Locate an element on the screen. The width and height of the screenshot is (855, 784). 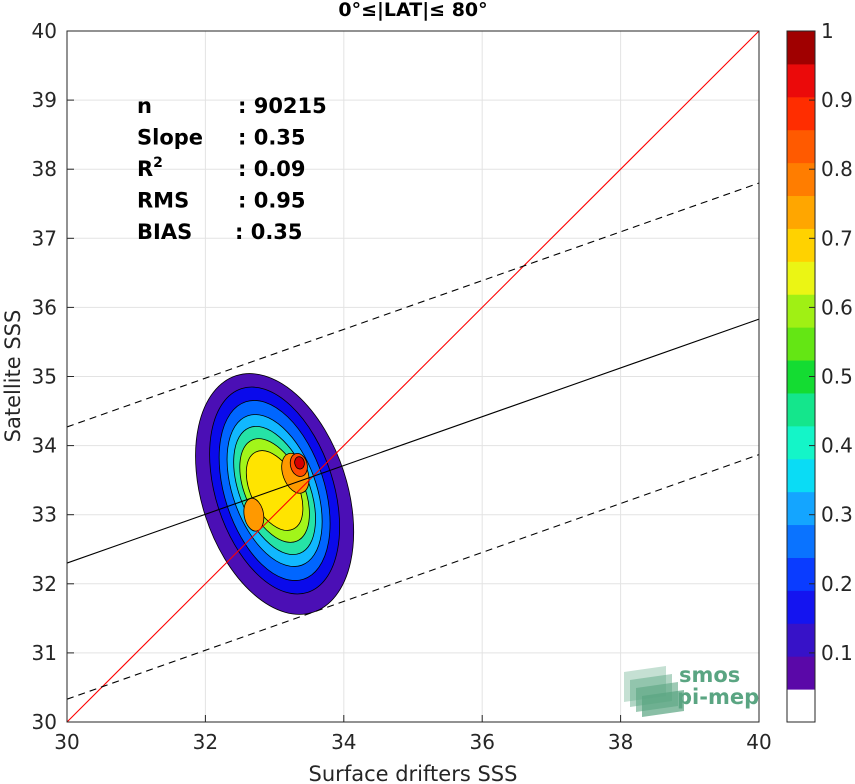
colorbar-tick-label: 0.7 is located at coordinates (837, 238).